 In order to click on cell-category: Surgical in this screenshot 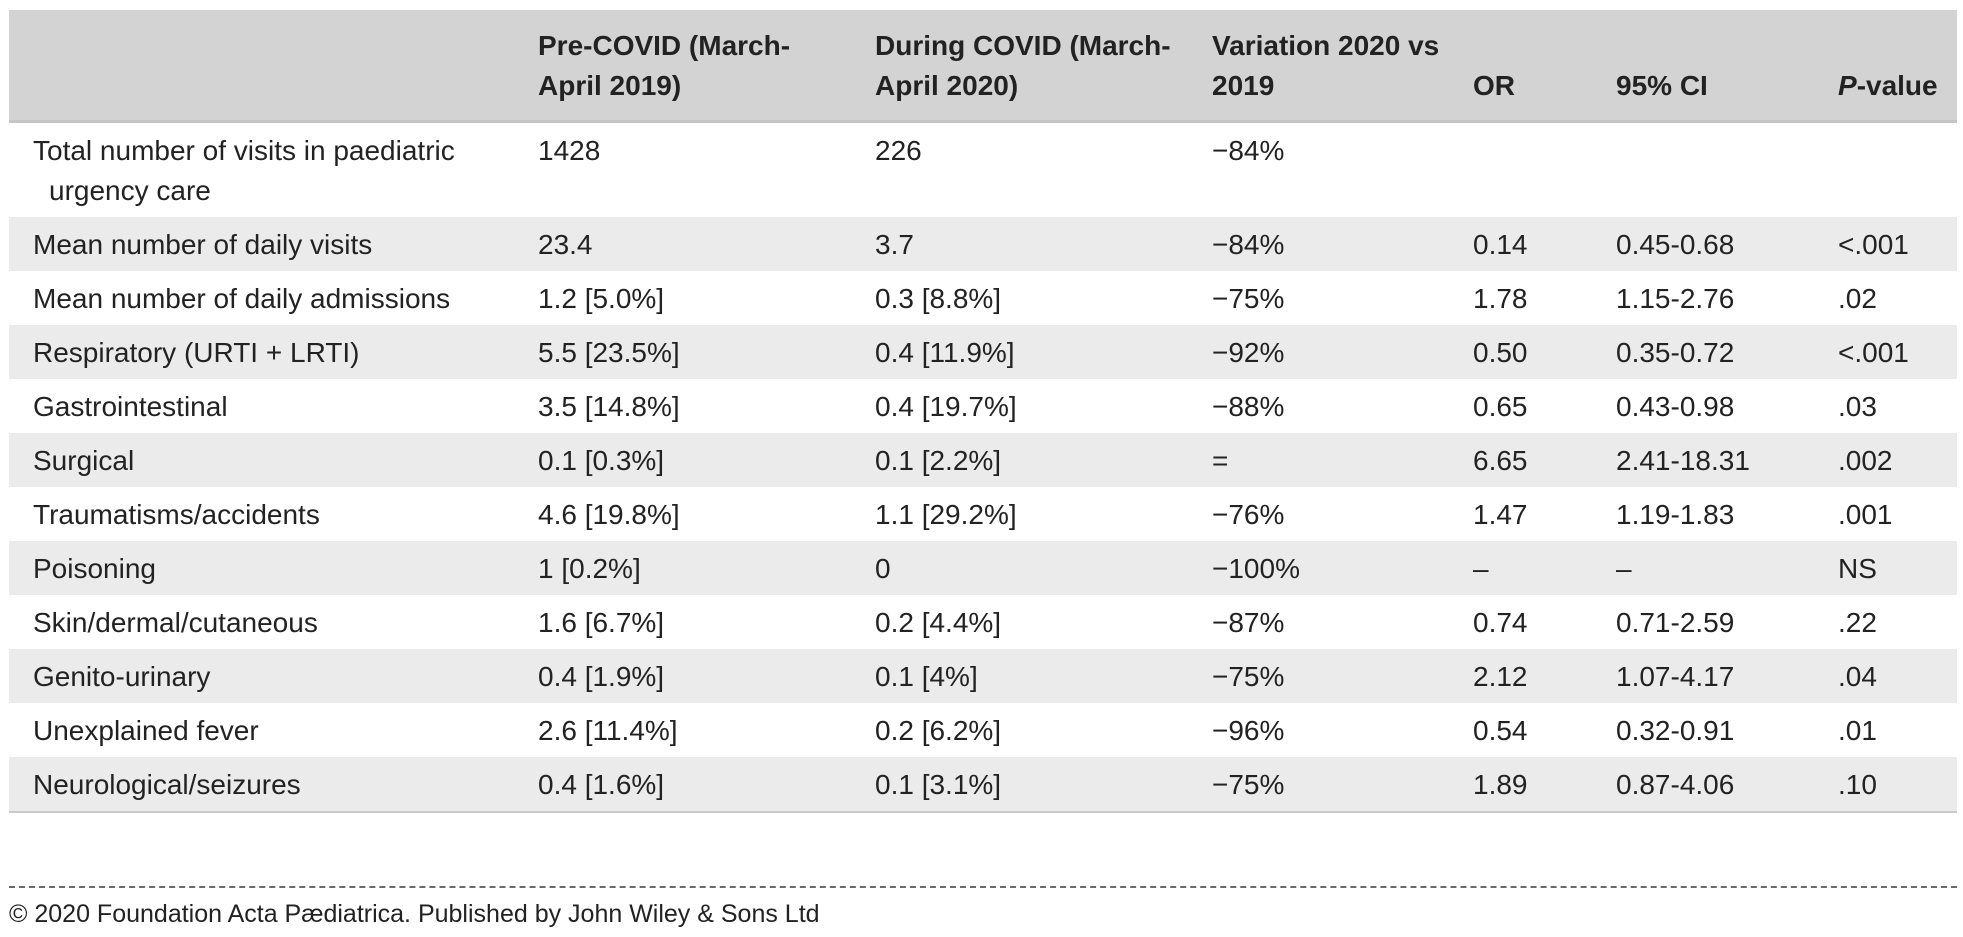, I will do `click(84, 460)`.